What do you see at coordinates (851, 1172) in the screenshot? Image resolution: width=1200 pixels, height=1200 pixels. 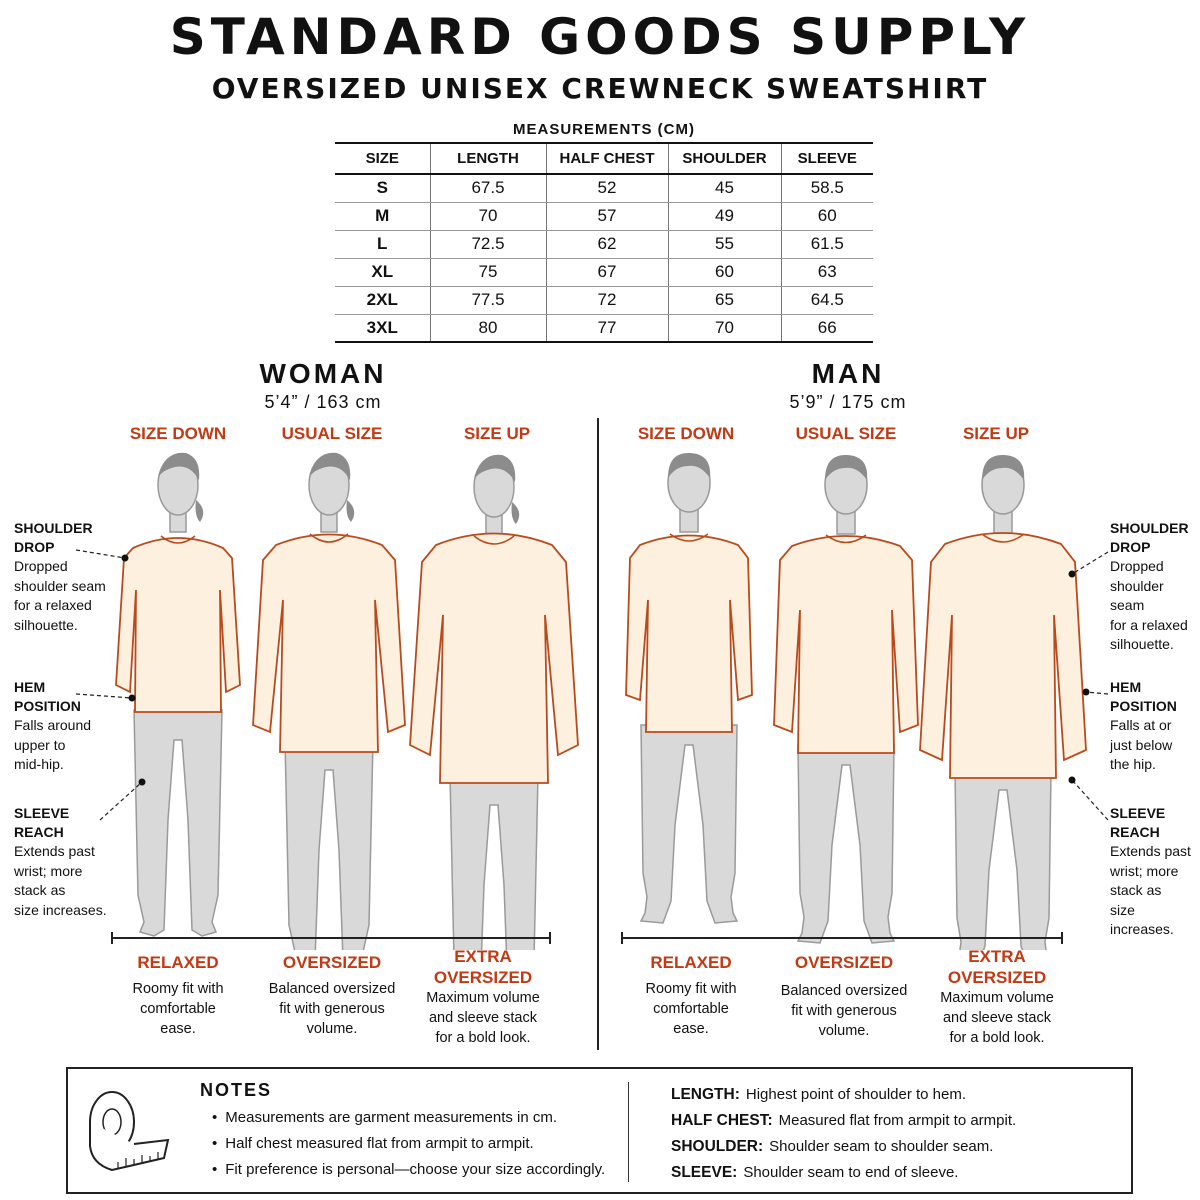 I see `definition-text: Shoulder seam to end of sleeve.` at bounding box center [851, 1172].